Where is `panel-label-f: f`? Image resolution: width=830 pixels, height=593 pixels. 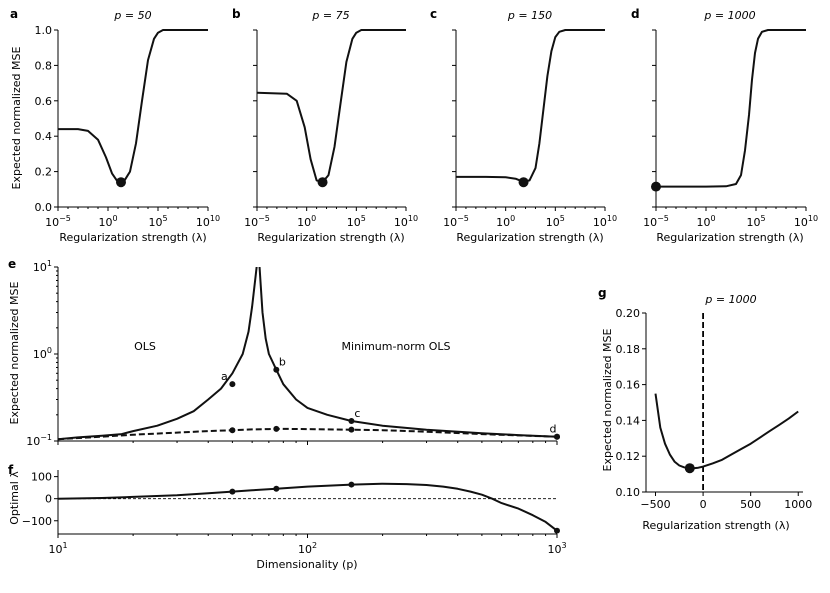
panel-label-f: f is located at coordinates (11, 470).